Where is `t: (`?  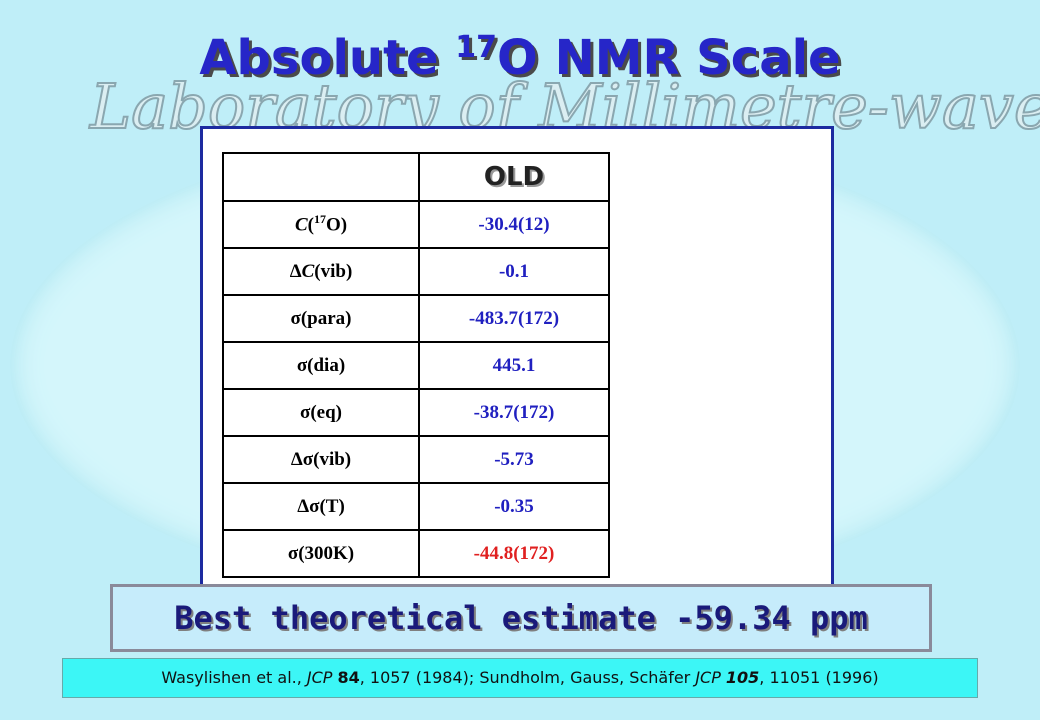 t: ( is located at coordinates (310, 225).